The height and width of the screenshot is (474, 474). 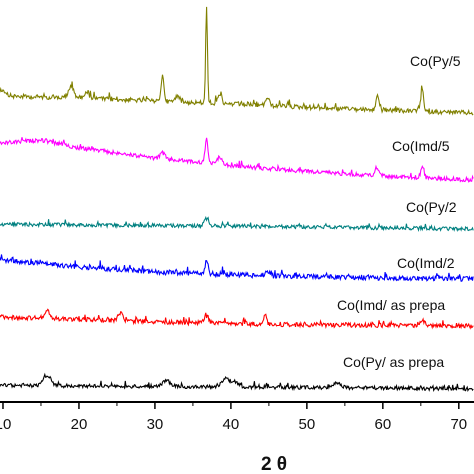 What do you see at coordinates (155, 424) in the screenshot?
I see `x-tick-label-30: 30` at bounding box center [155, 424].